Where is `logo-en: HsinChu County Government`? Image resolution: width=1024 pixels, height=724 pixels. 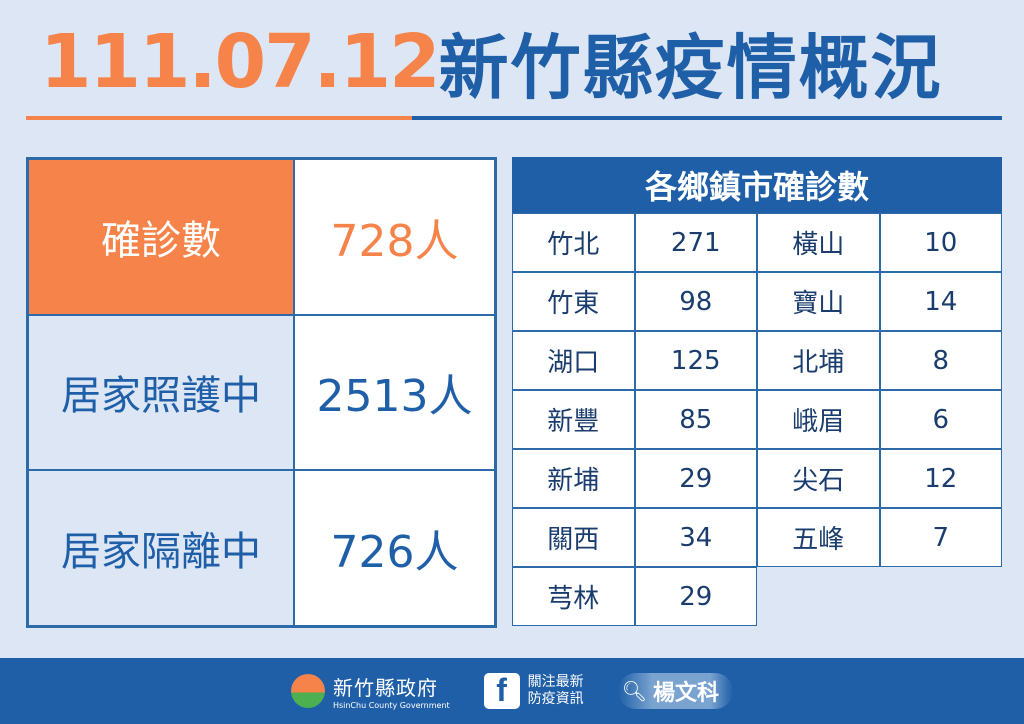 logo-en: HsinChu County Government is located at coordinates (391, 705).